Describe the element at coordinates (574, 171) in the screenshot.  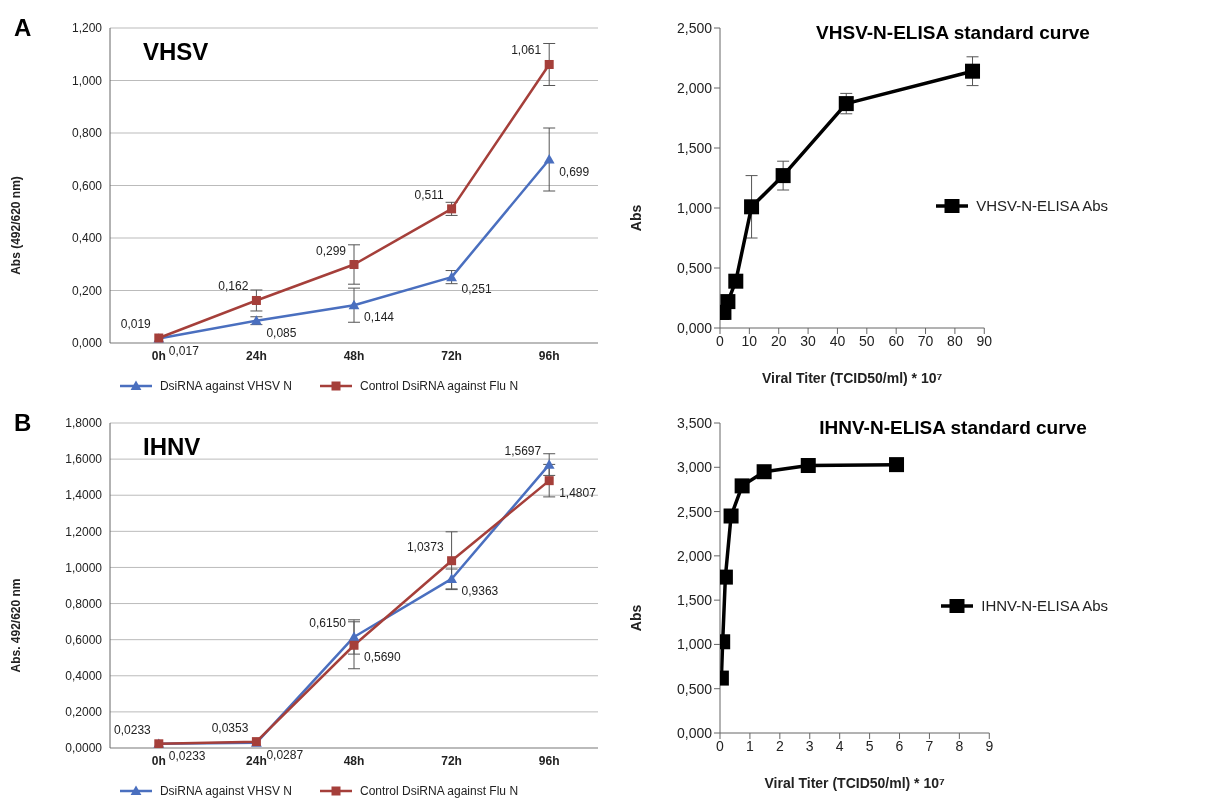
I see `data-label: 0,699` at that location.